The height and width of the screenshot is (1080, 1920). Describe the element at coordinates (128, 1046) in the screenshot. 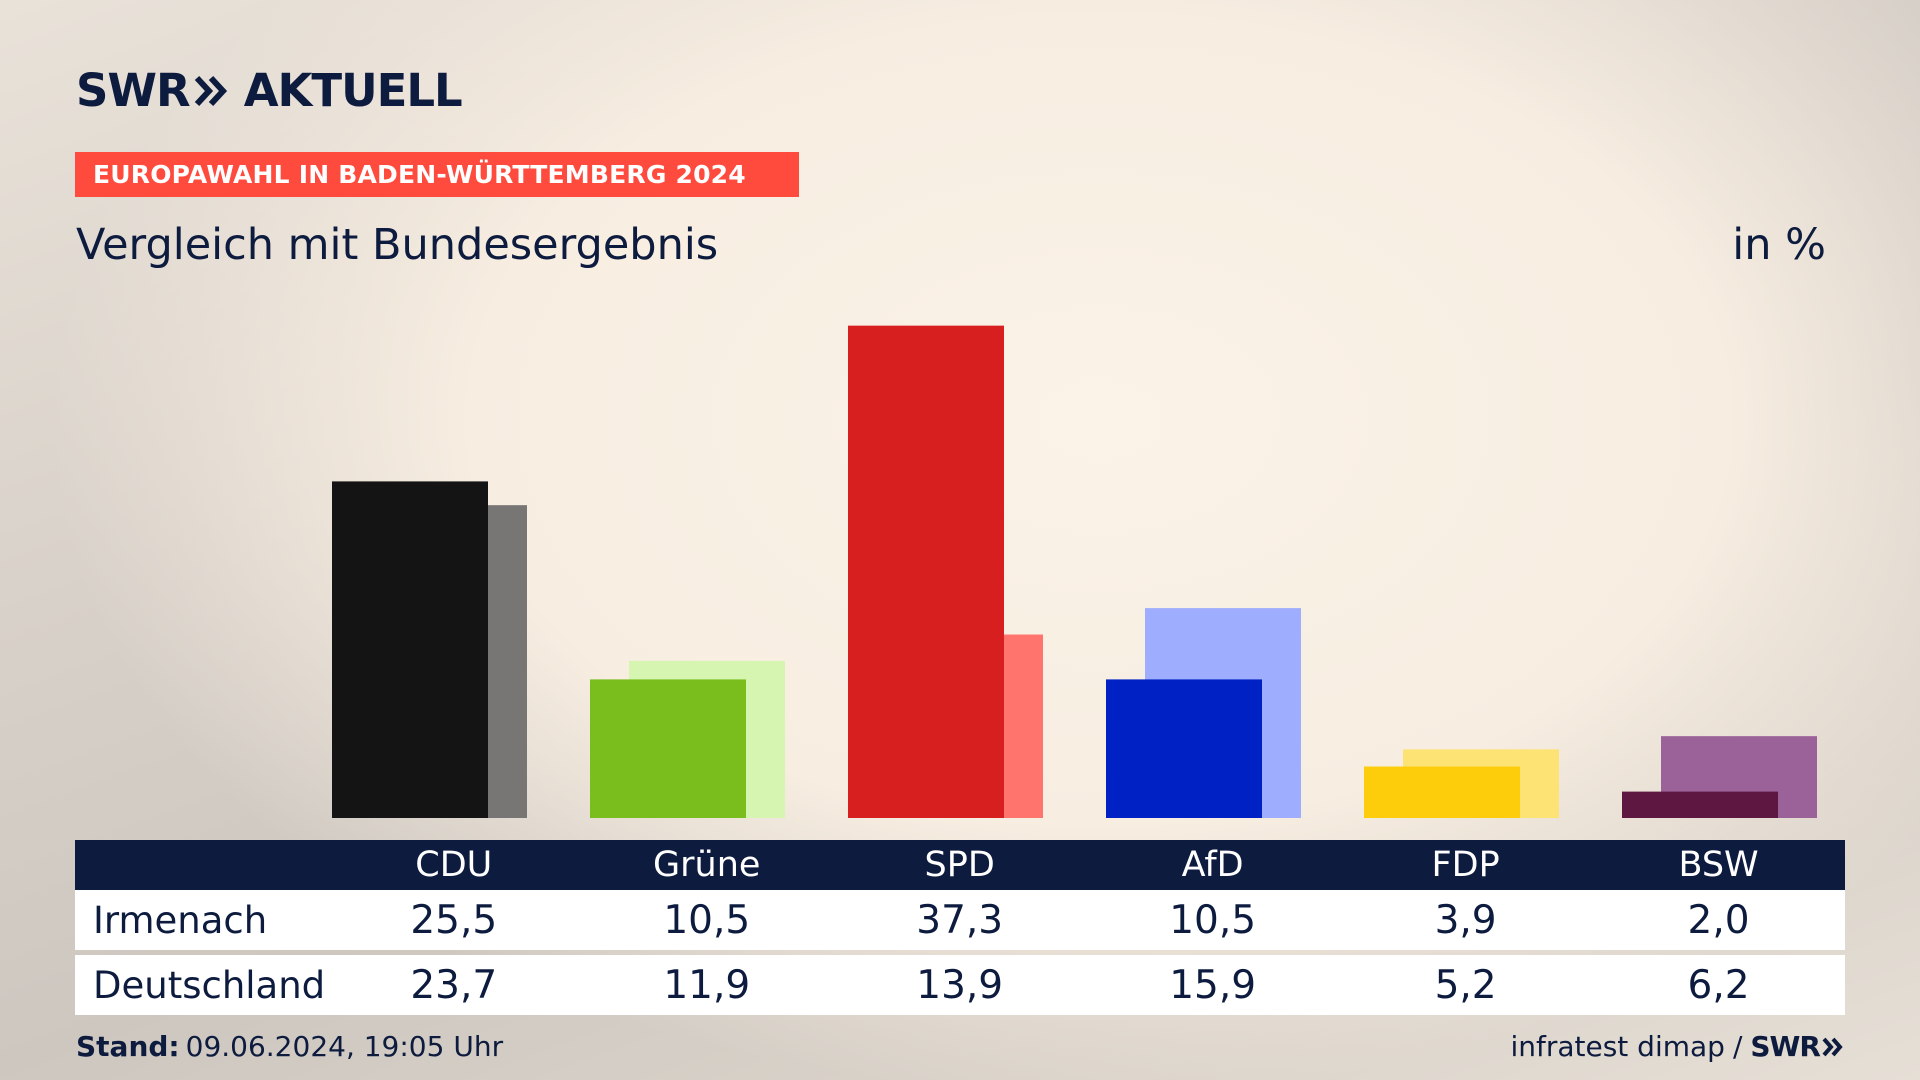

I see `stand-label: Stand:` at that location.